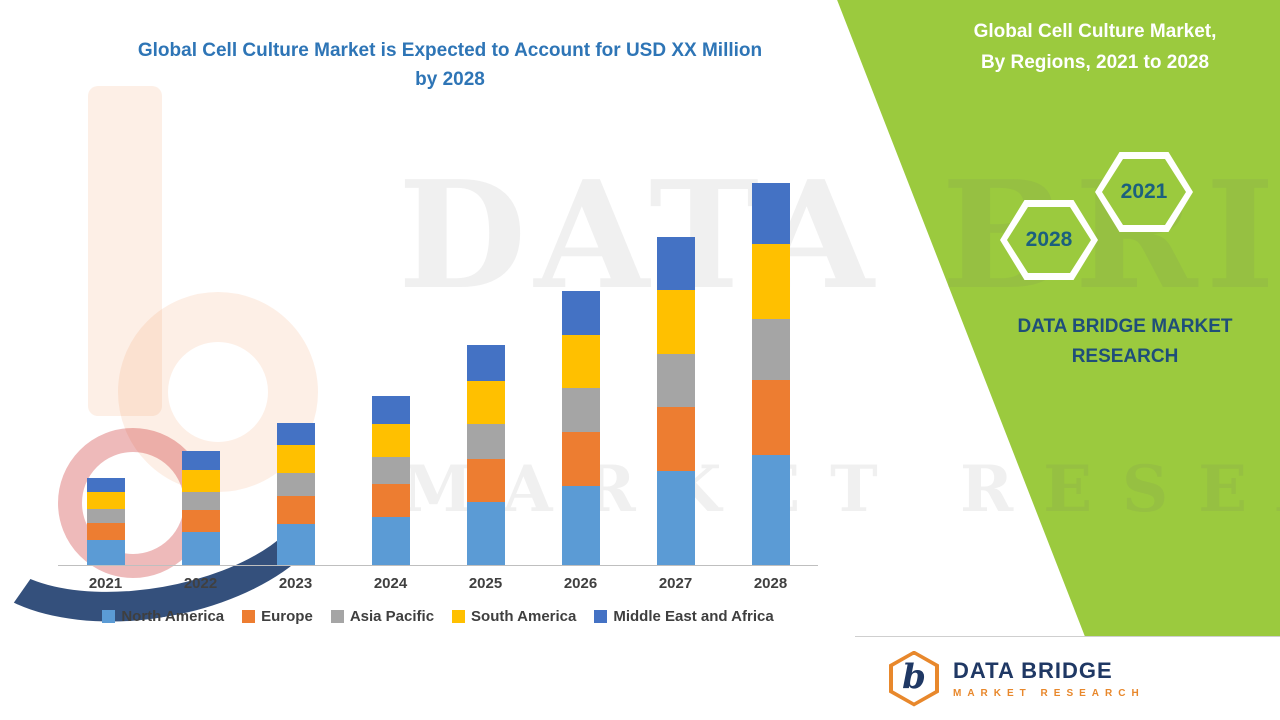  What do you see at coordinates (105, 583) in the screenshot?
I see `x-axis-label-2021: 2021` at bounding box center [105, 583].